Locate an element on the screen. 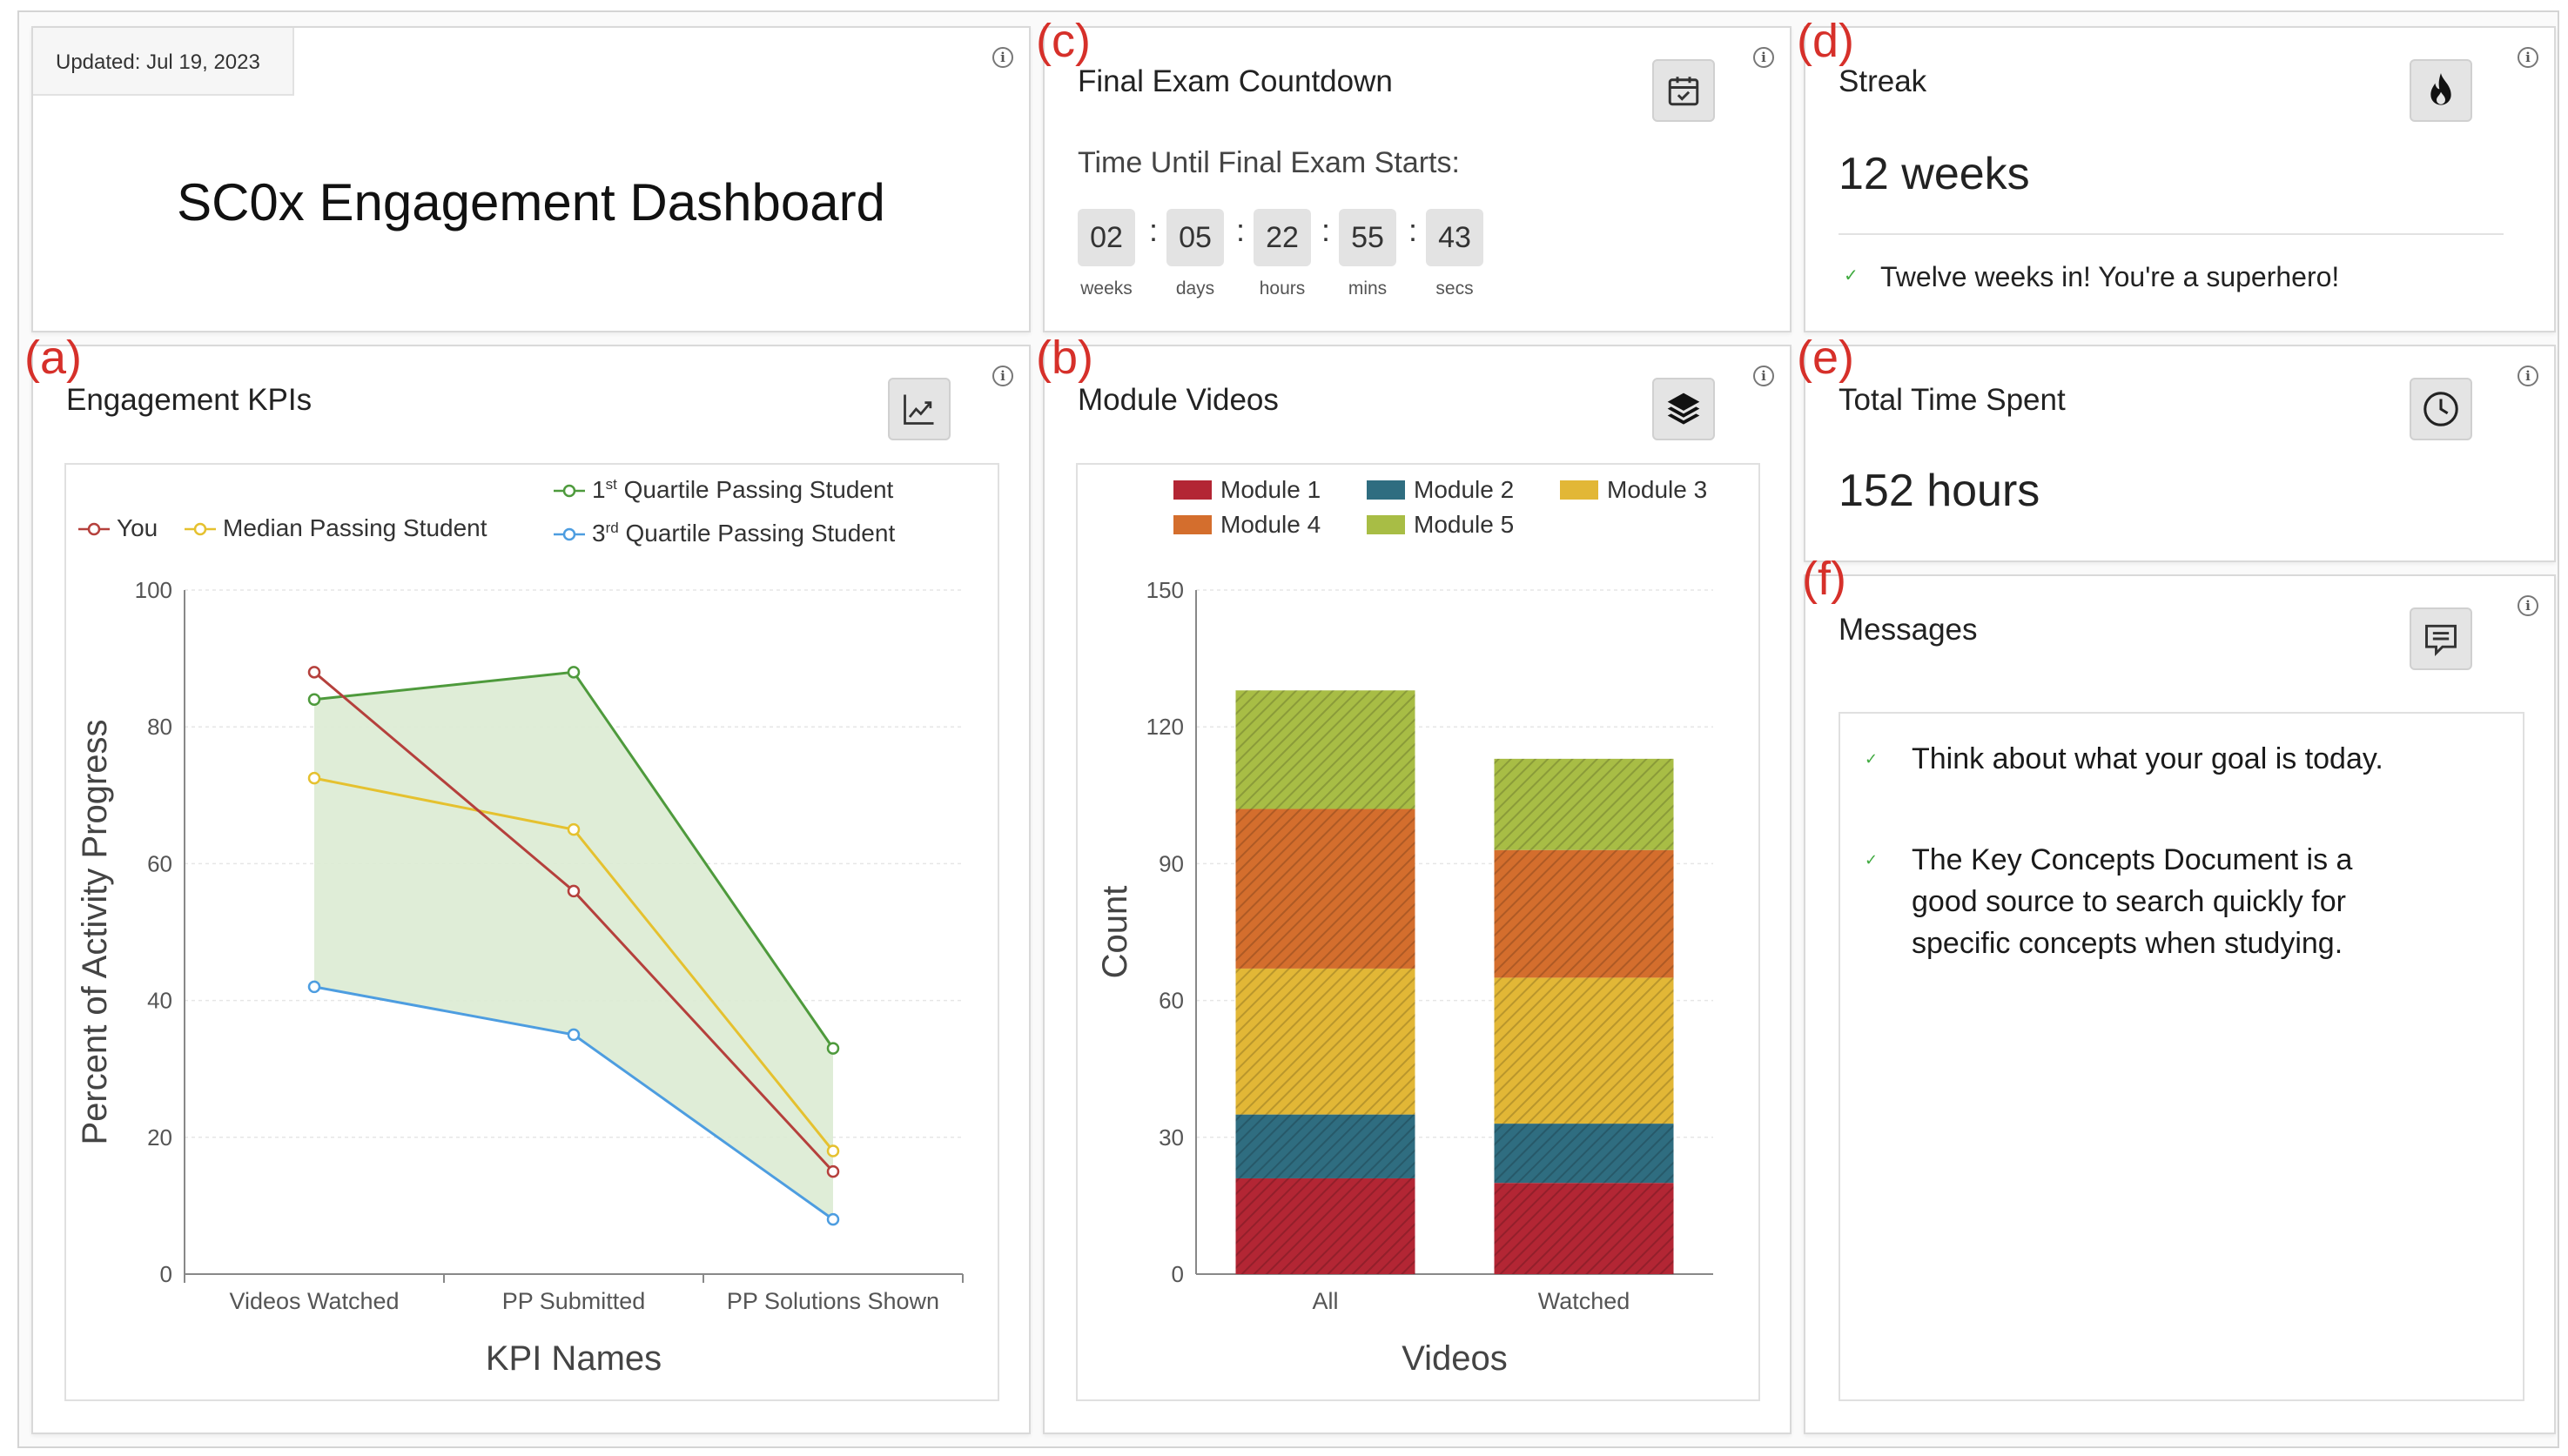 This screenshot has height=1456, width=2568. panel-label-c: (c) is located at coordinates (1063, 41).